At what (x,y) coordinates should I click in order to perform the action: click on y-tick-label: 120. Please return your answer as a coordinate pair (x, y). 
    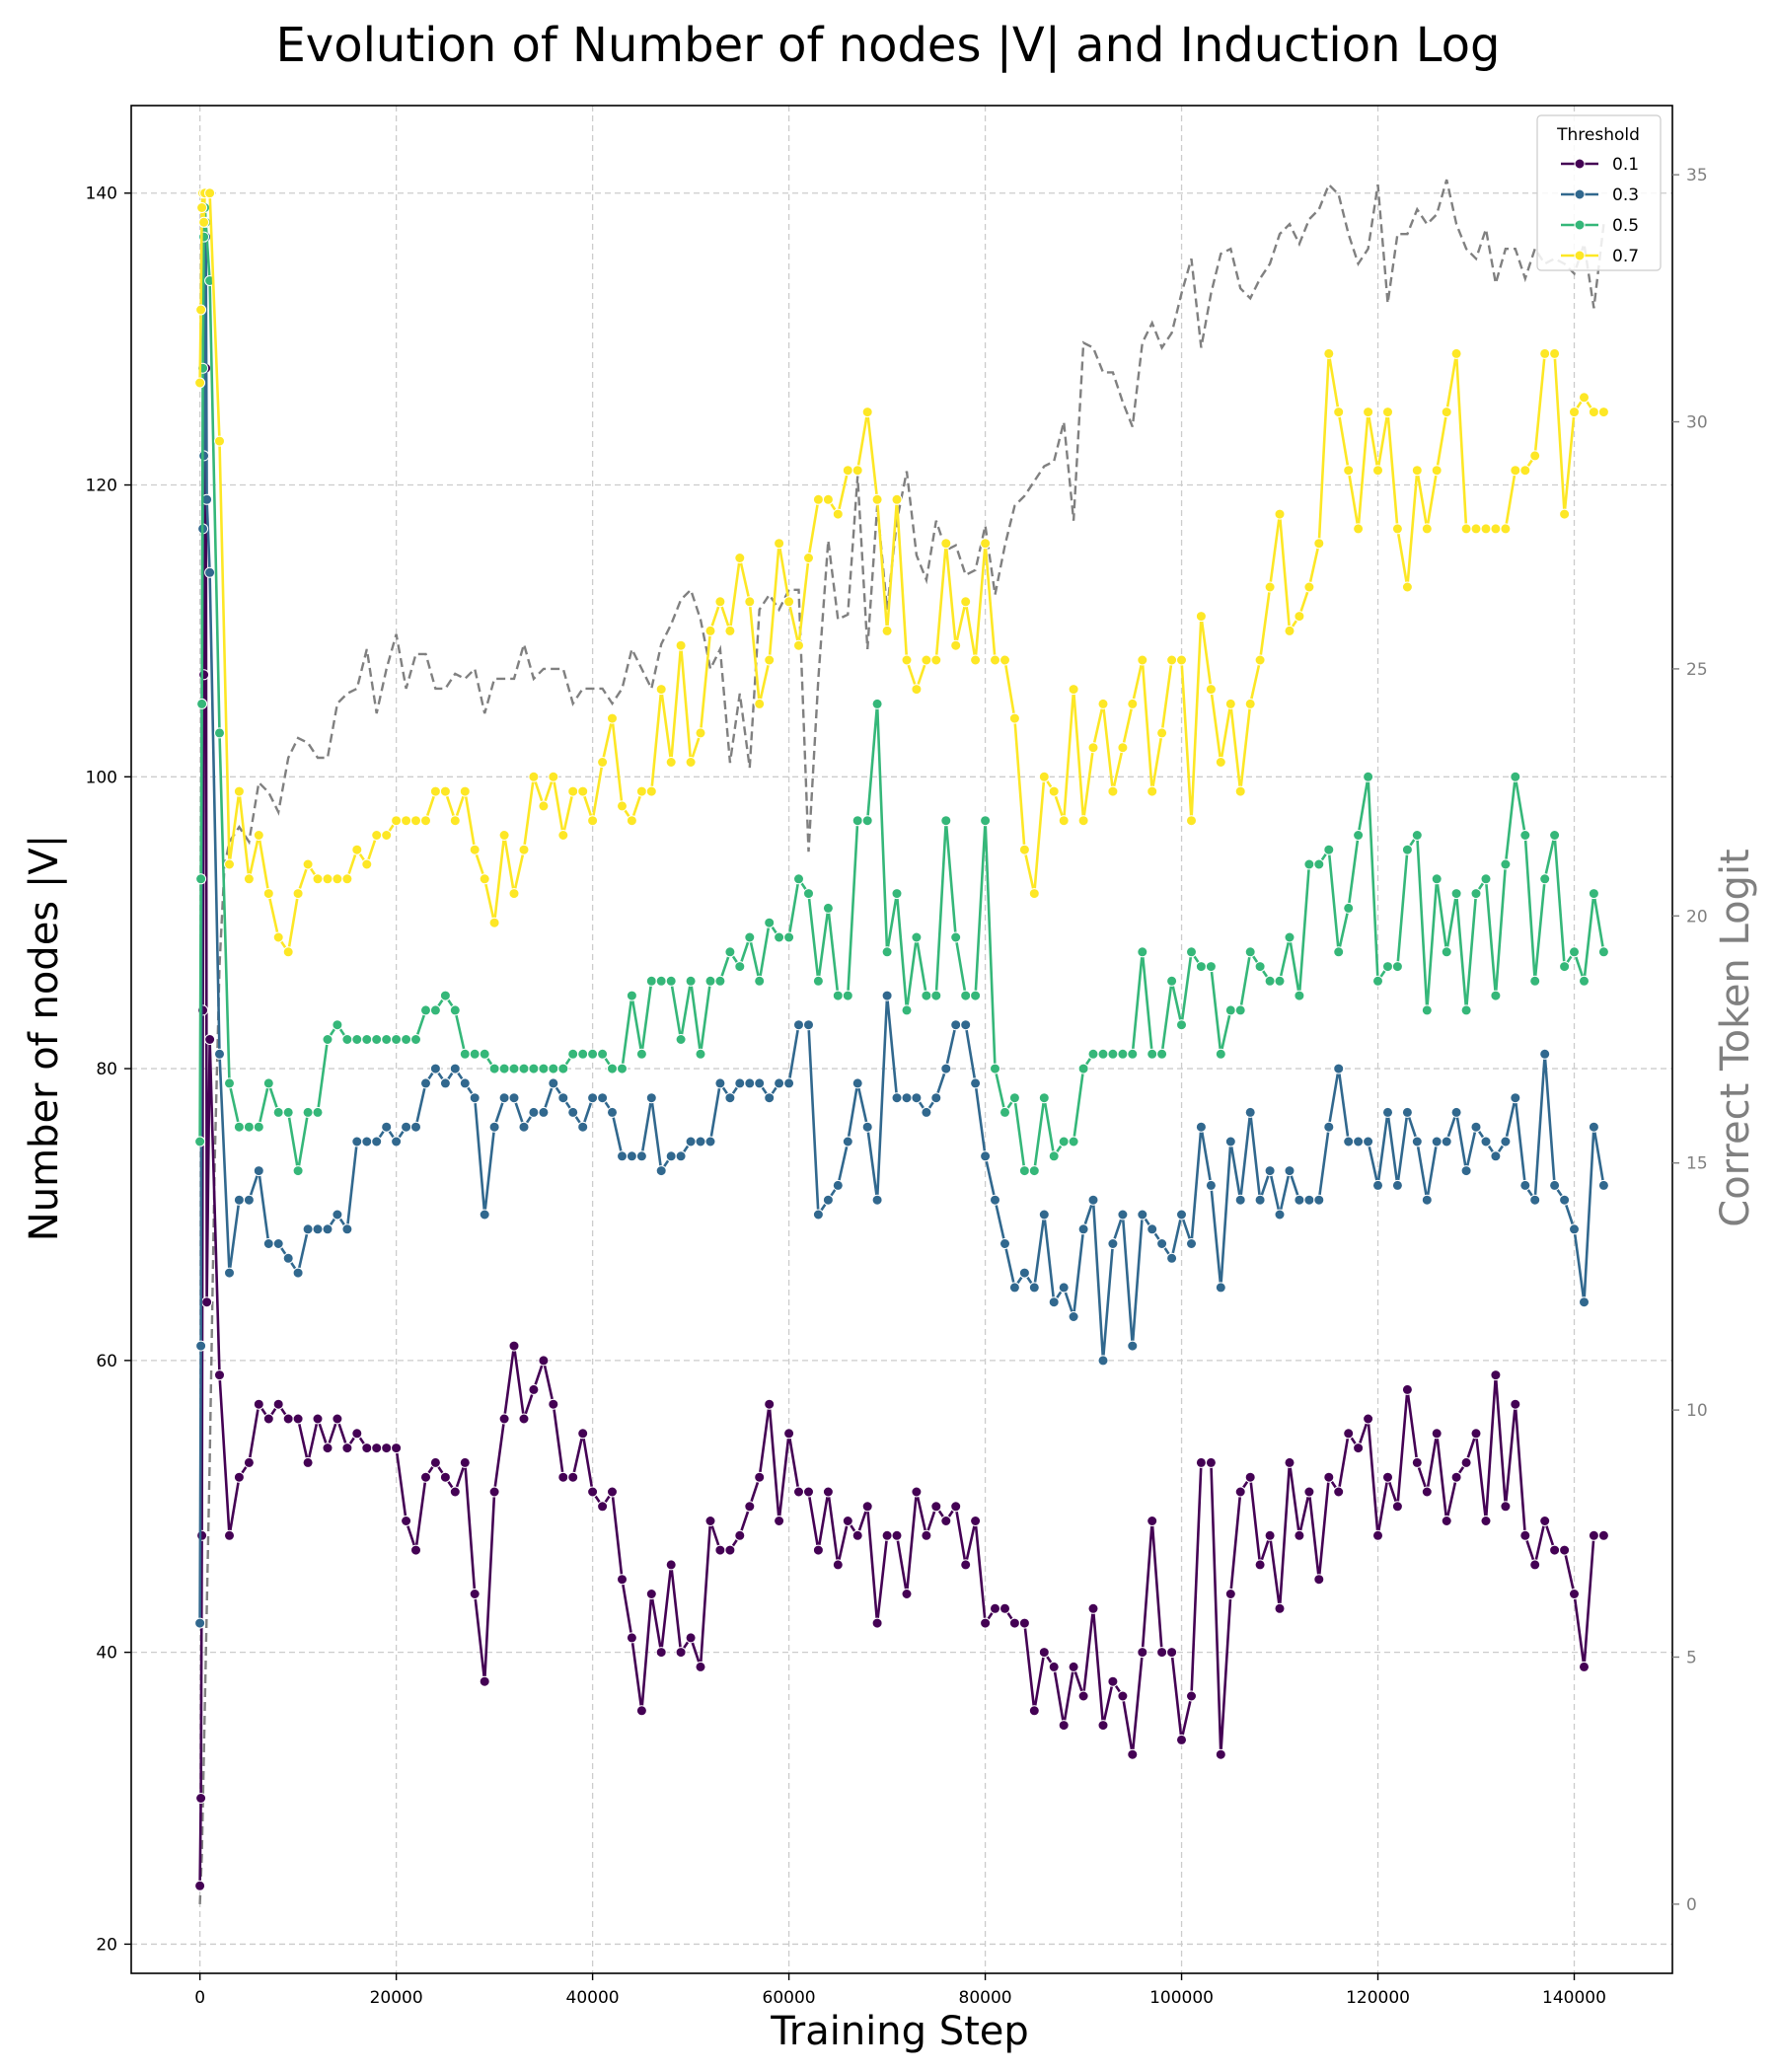
    Looking at the image, I should click on (102, 487).